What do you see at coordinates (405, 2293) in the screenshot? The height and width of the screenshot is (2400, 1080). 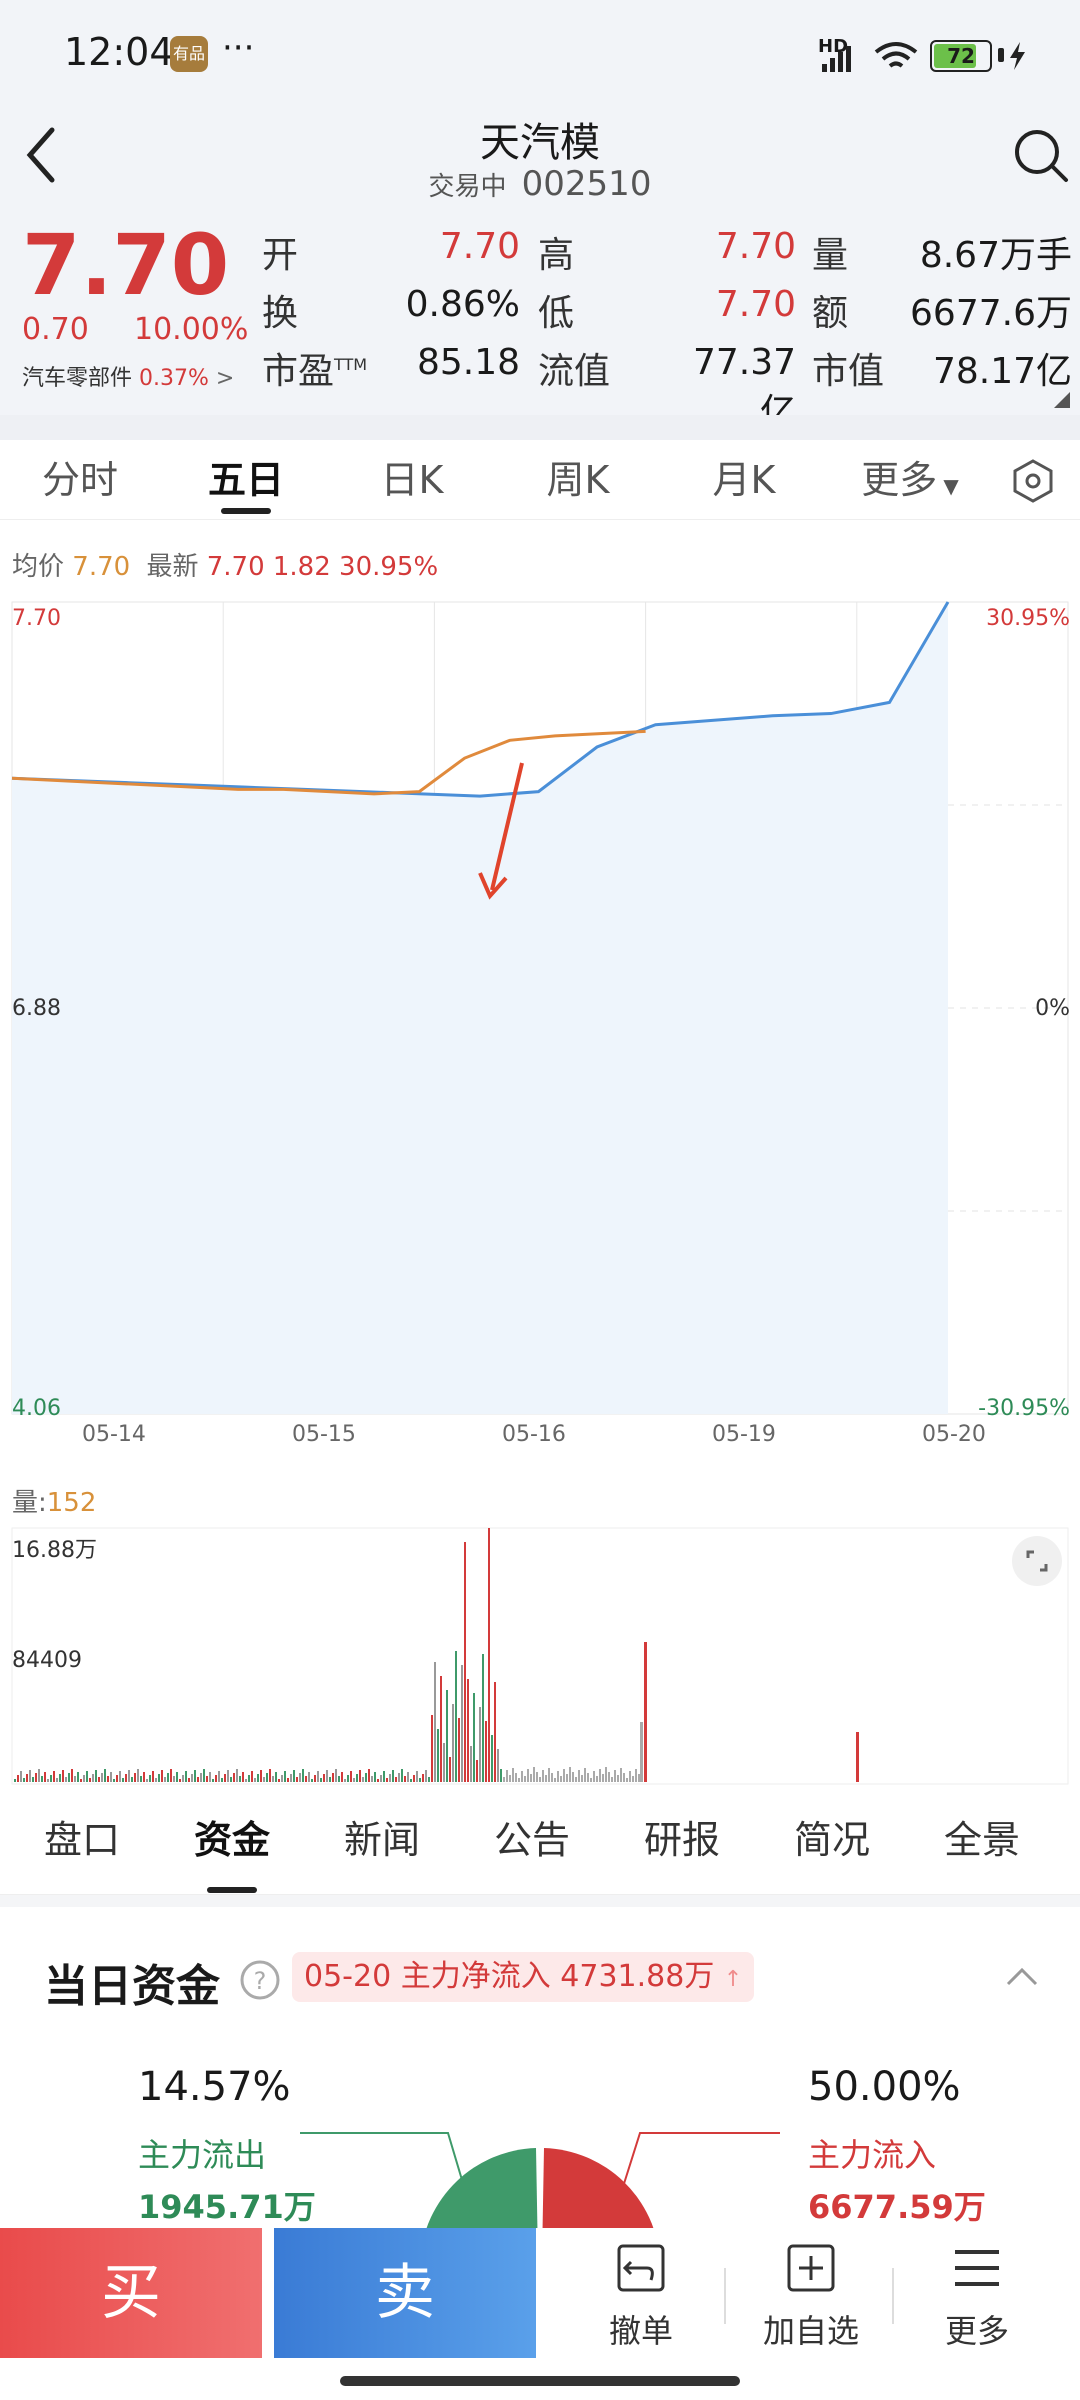 I see `sell-button: 卖` at bounding box center [405, 2293].